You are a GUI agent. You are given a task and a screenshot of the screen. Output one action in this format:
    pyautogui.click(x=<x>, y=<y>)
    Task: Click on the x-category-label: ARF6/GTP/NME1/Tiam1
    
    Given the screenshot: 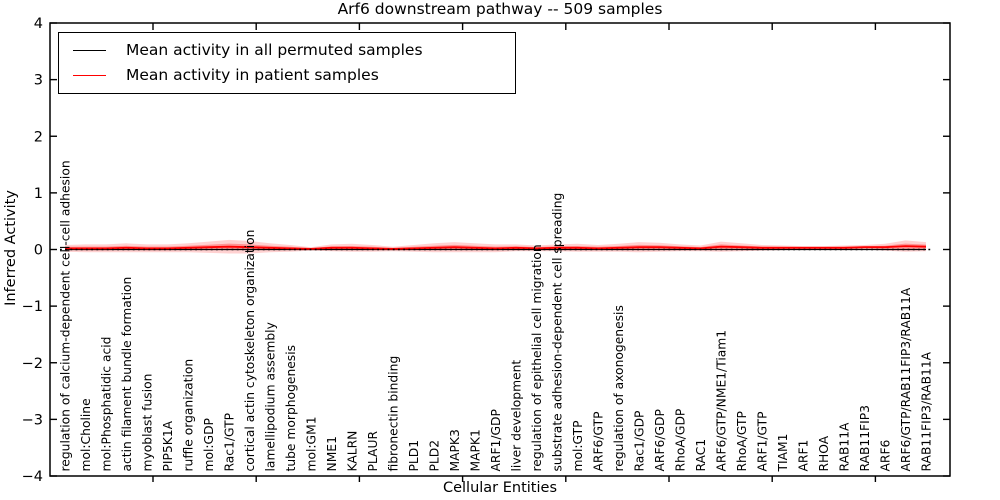 What is the action you would take?
    pyautogui.click(x=722, y=401)
    